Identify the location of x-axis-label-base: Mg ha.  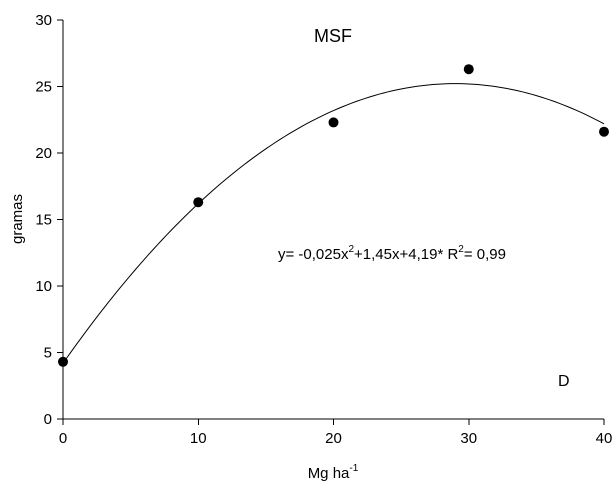
(329, 473).